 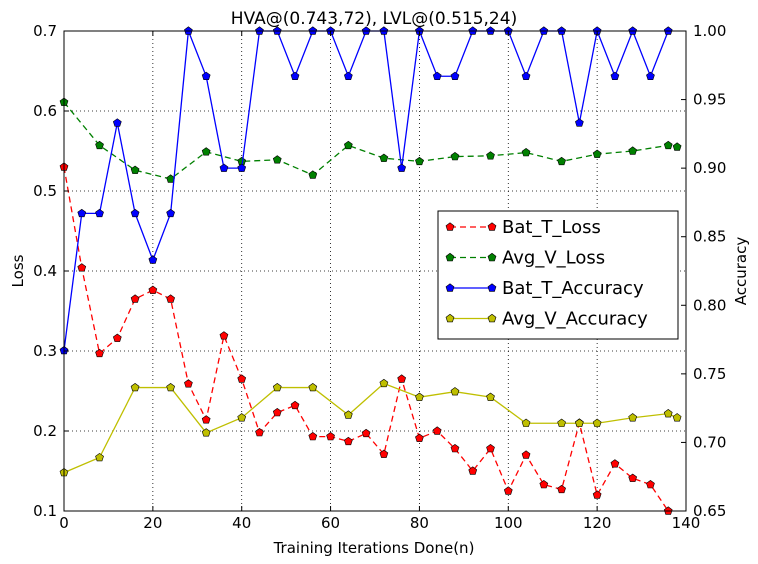 I want to click on y2-tick-label: 1.00, so click(x=709, y=31).